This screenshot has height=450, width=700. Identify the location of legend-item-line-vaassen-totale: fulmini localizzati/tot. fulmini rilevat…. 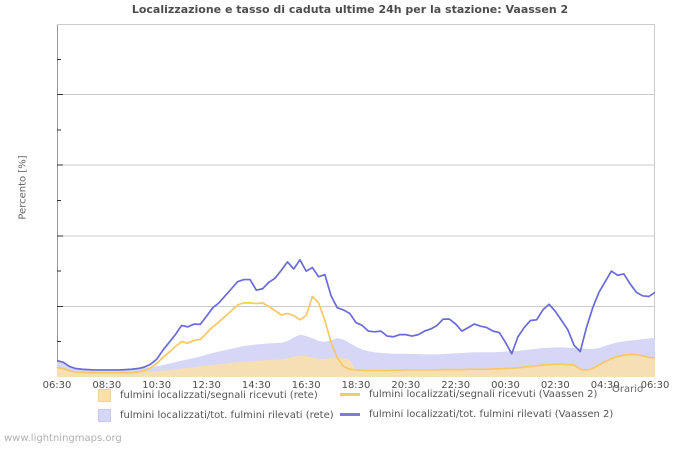
(476, 414).